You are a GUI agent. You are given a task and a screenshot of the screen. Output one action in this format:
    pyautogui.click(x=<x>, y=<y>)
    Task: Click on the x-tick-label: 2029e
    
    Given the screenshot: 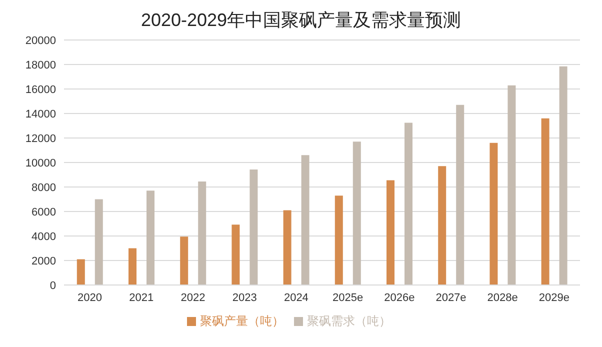 What is the action you would take?
    pyautogui.click(x=554, y=298)
    